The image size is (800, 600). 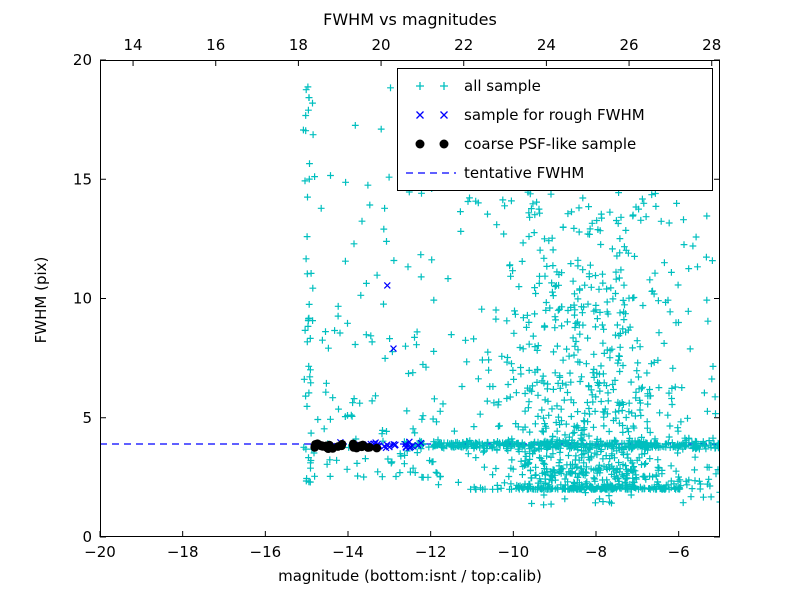 What do you see at coordinates (87, 537) in the screenshot?
I see `y-tick-label: 0` at bounding box center [87, 537].